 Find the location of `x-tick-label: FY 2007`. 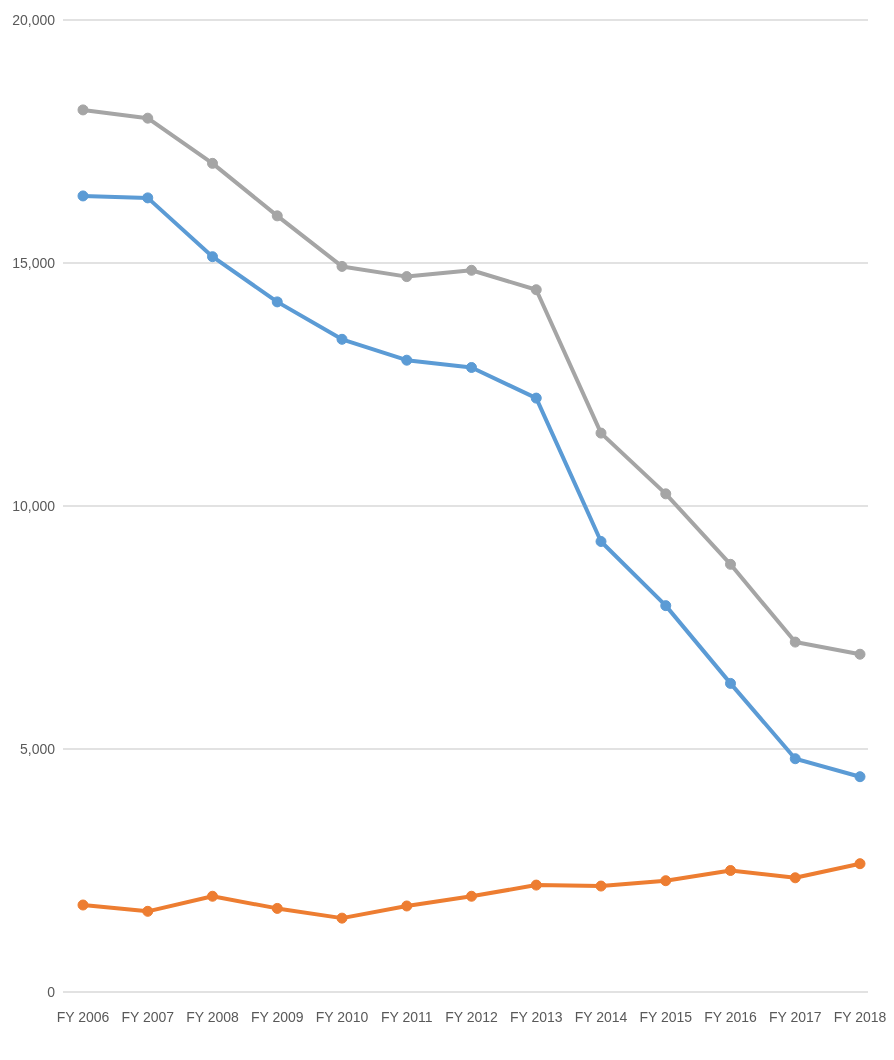

x-tick-label: FY 2007 is located at coordinates (148, 1016).